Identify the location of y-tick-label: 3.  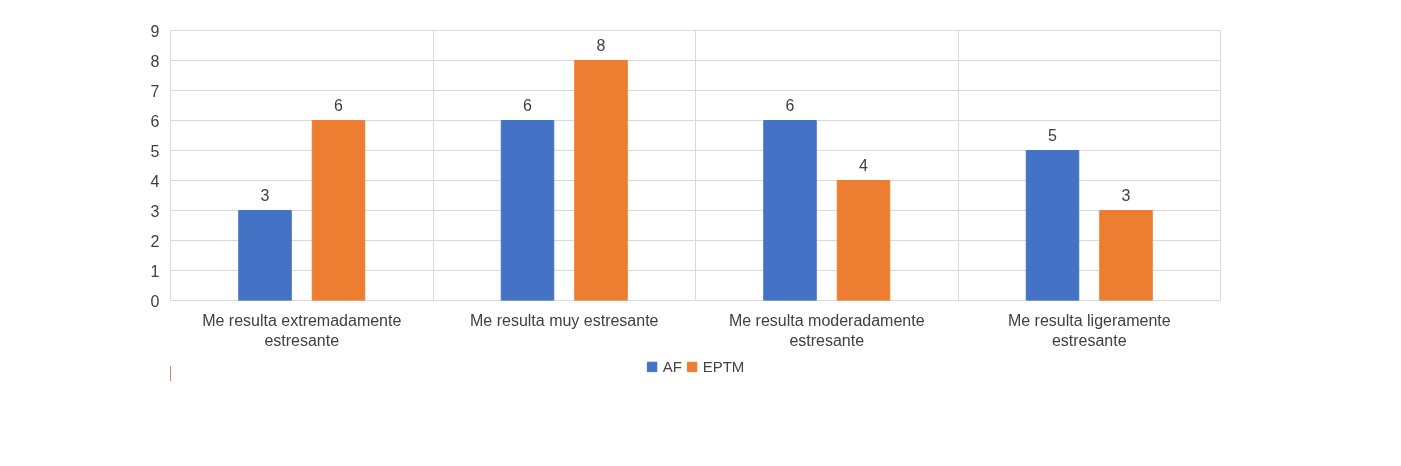
(155, 211).